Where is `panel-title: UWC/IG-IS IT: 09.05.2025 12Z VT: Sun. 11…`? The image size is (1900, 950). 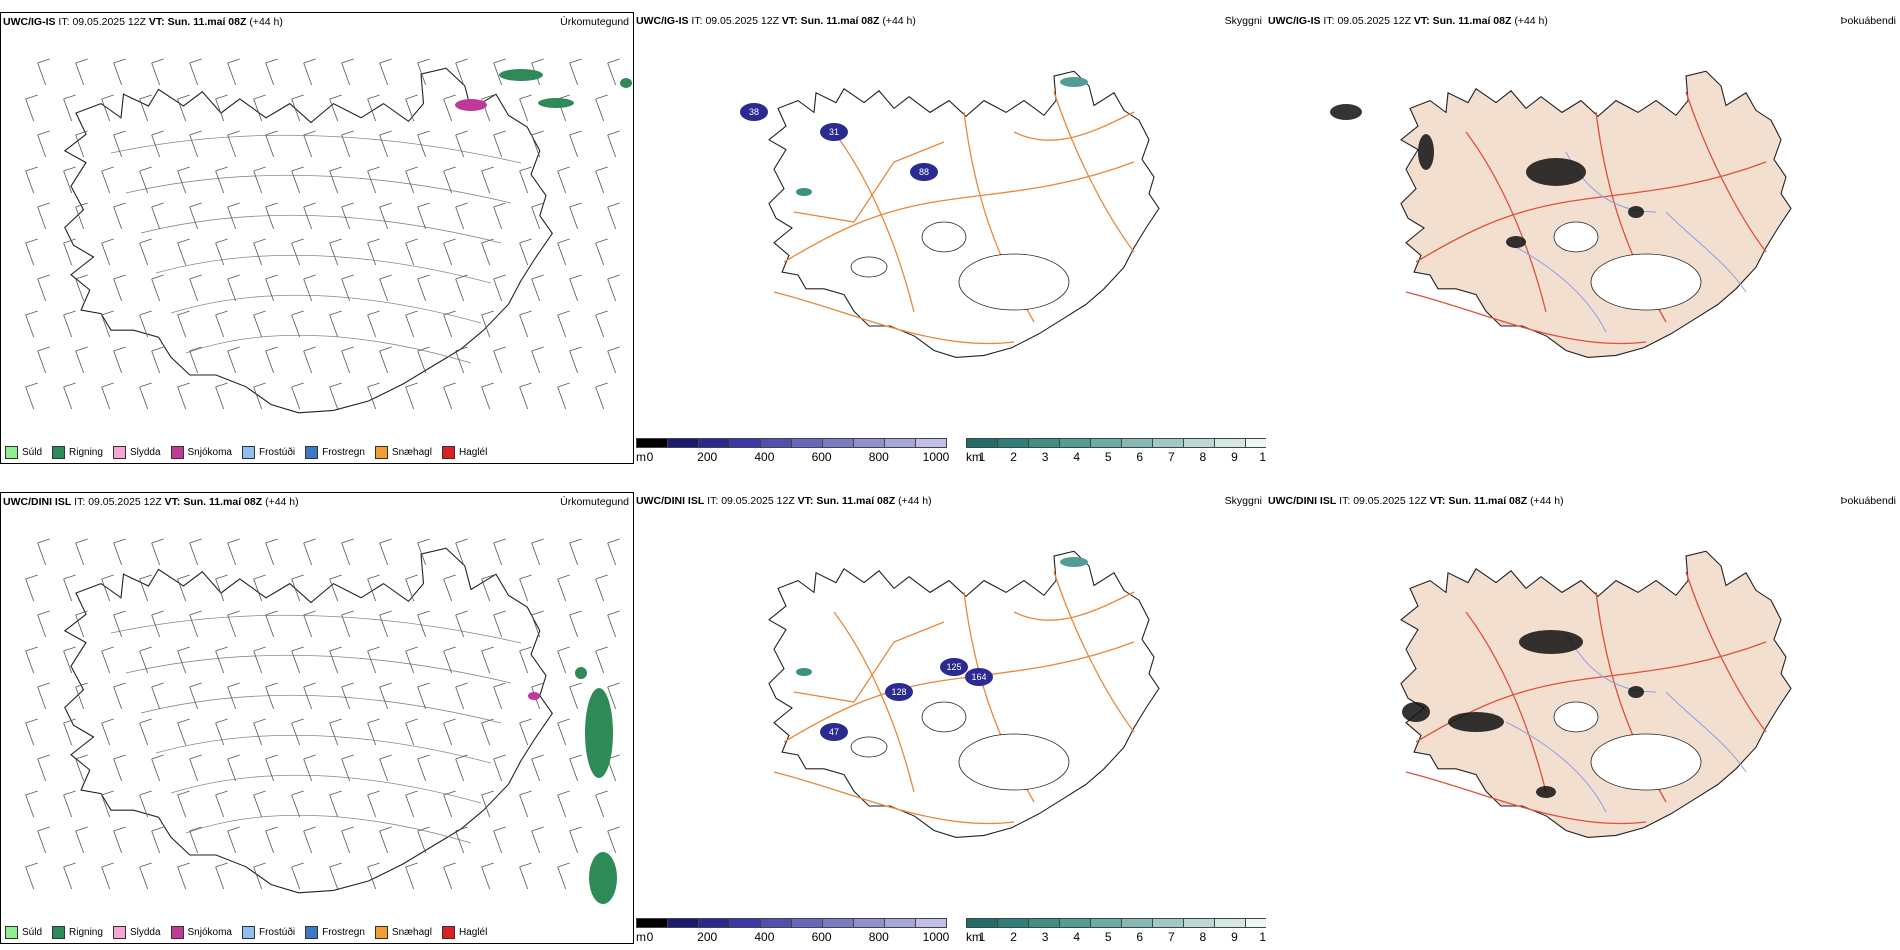
panel-title: UWC/IG-IS IT: 09.05.2025 12Z VT: Sun. 11… is located at coordinates (776, 21).